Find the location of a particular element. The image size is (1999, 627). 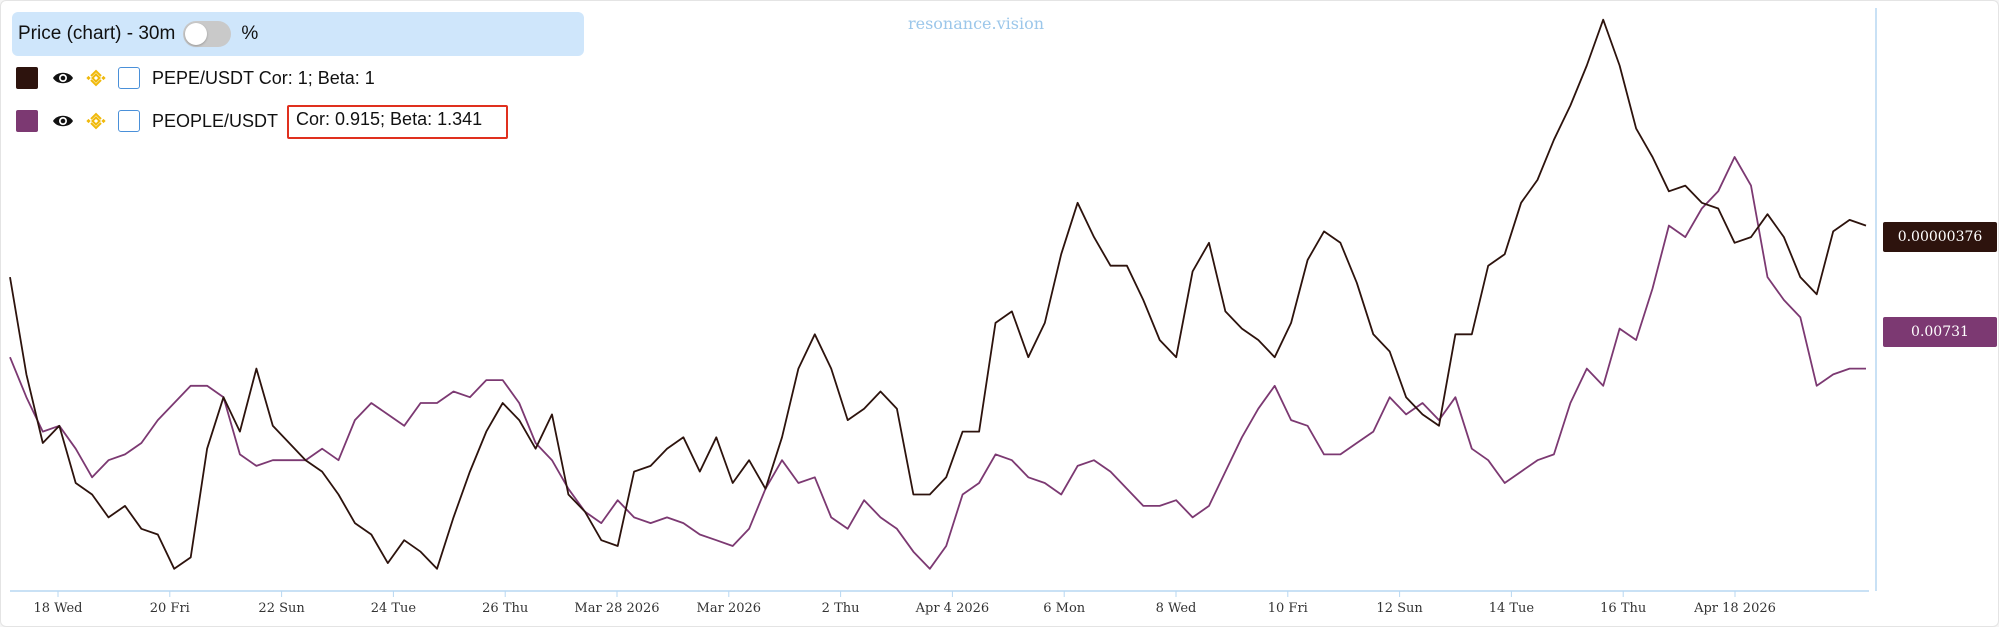

x-tick-label: 20 Fri is located at coordinates (170, 608).